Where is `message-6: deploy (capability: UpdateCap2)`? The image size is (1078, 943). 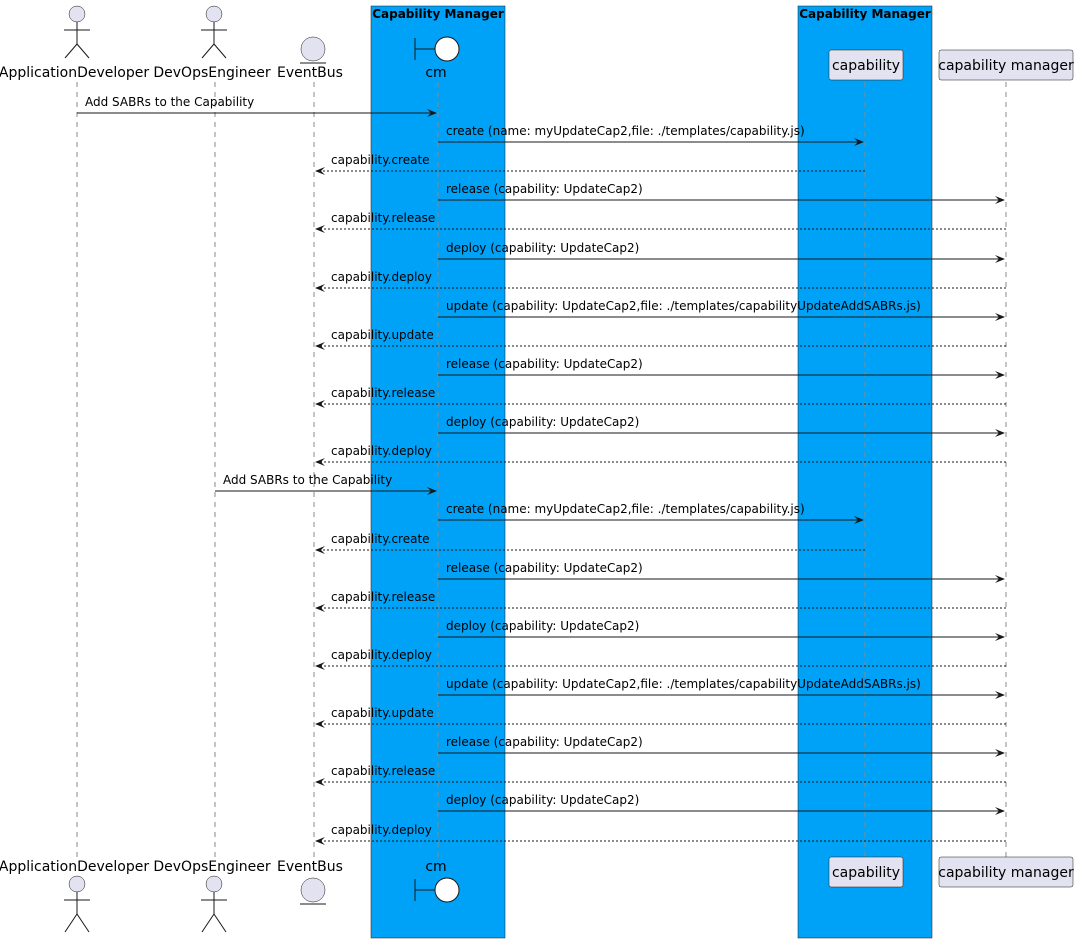 message-6: deploy (capability: UpdateCap2) is located at coordinates (721, 252).